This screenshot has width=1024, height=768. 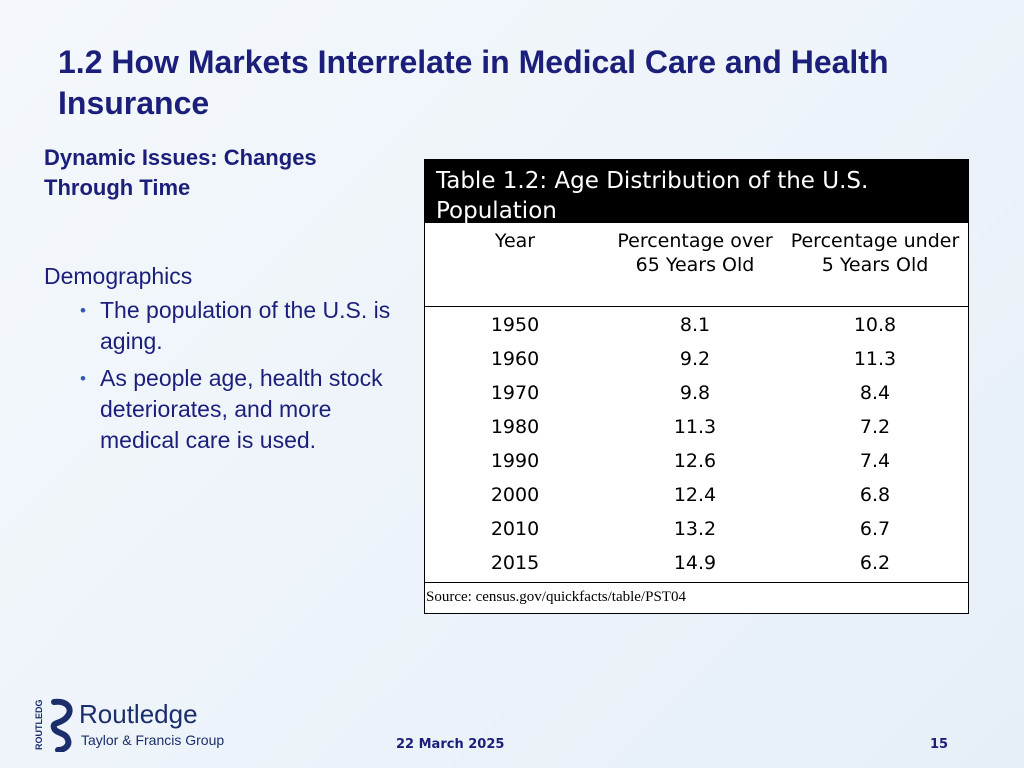 What do you see at coordinates (515, 461) in the screenshot?
I see `cell-year: 1990` at bounding box center [515, 461].